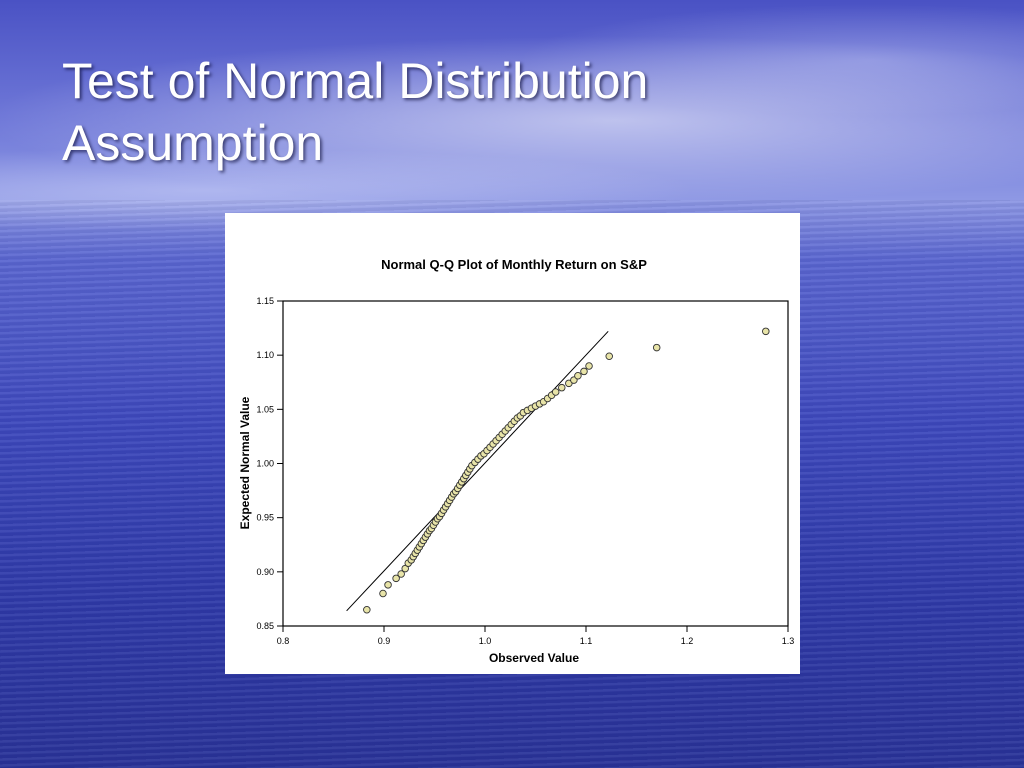 The image size is (1024, 768). Describe the element at coordinates (265, 572) in the screenshot. I see `y-tick-label: 0.90` at that location.